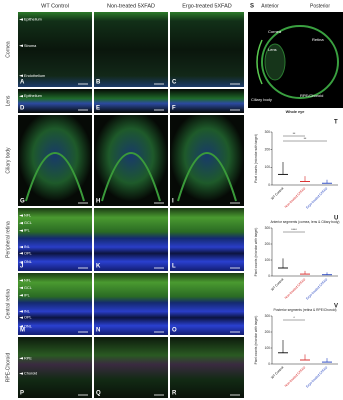  I want to click on panel-letter: S, so click(252, 7).